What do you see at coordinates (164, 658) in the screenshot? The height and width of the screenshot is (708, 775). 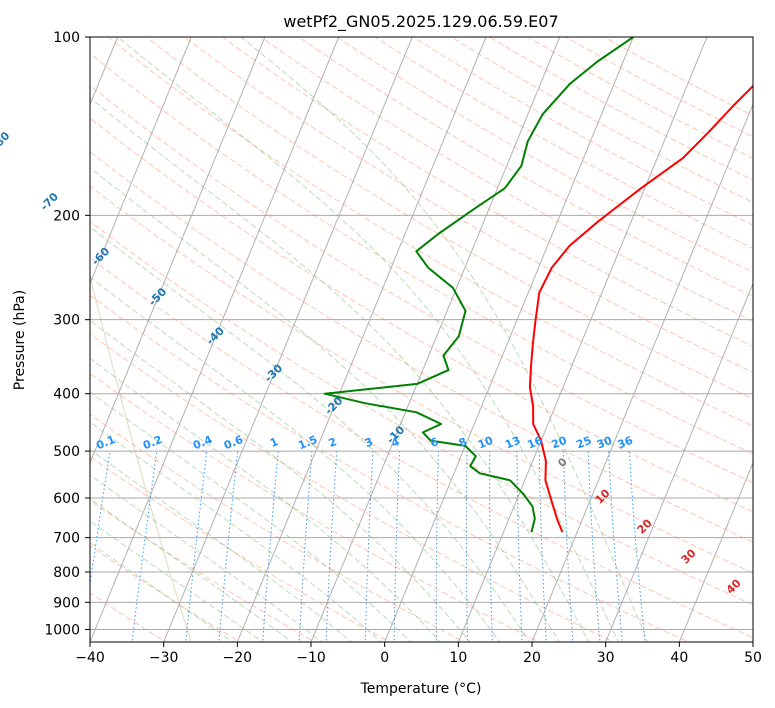 I see `x-tick-label: −30` at bounding box center [164, 658].